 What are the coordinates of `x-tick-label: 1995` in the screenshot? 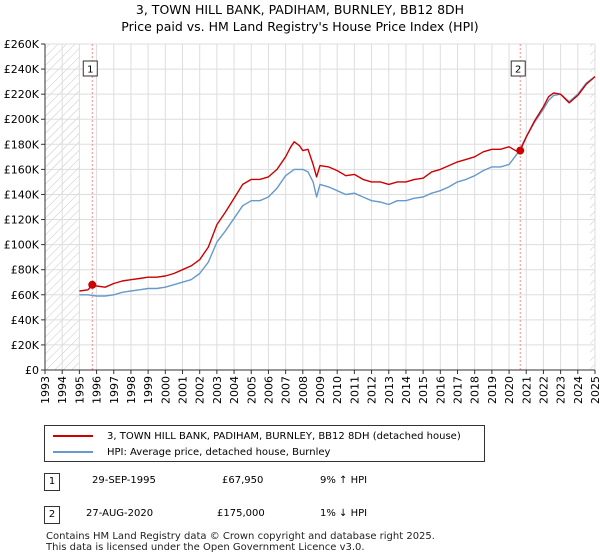 It's located at (79, 390).